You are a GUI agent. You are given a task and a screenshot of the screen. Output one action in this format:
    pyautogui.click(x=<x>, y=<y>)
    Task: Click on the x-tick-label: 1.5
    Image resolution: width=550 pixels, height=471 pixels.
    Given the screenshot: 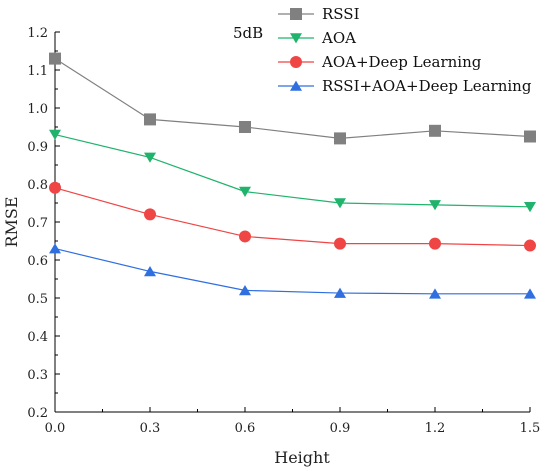 What is the action you would take?
    pyautogui.click(x=530, y=428)
    